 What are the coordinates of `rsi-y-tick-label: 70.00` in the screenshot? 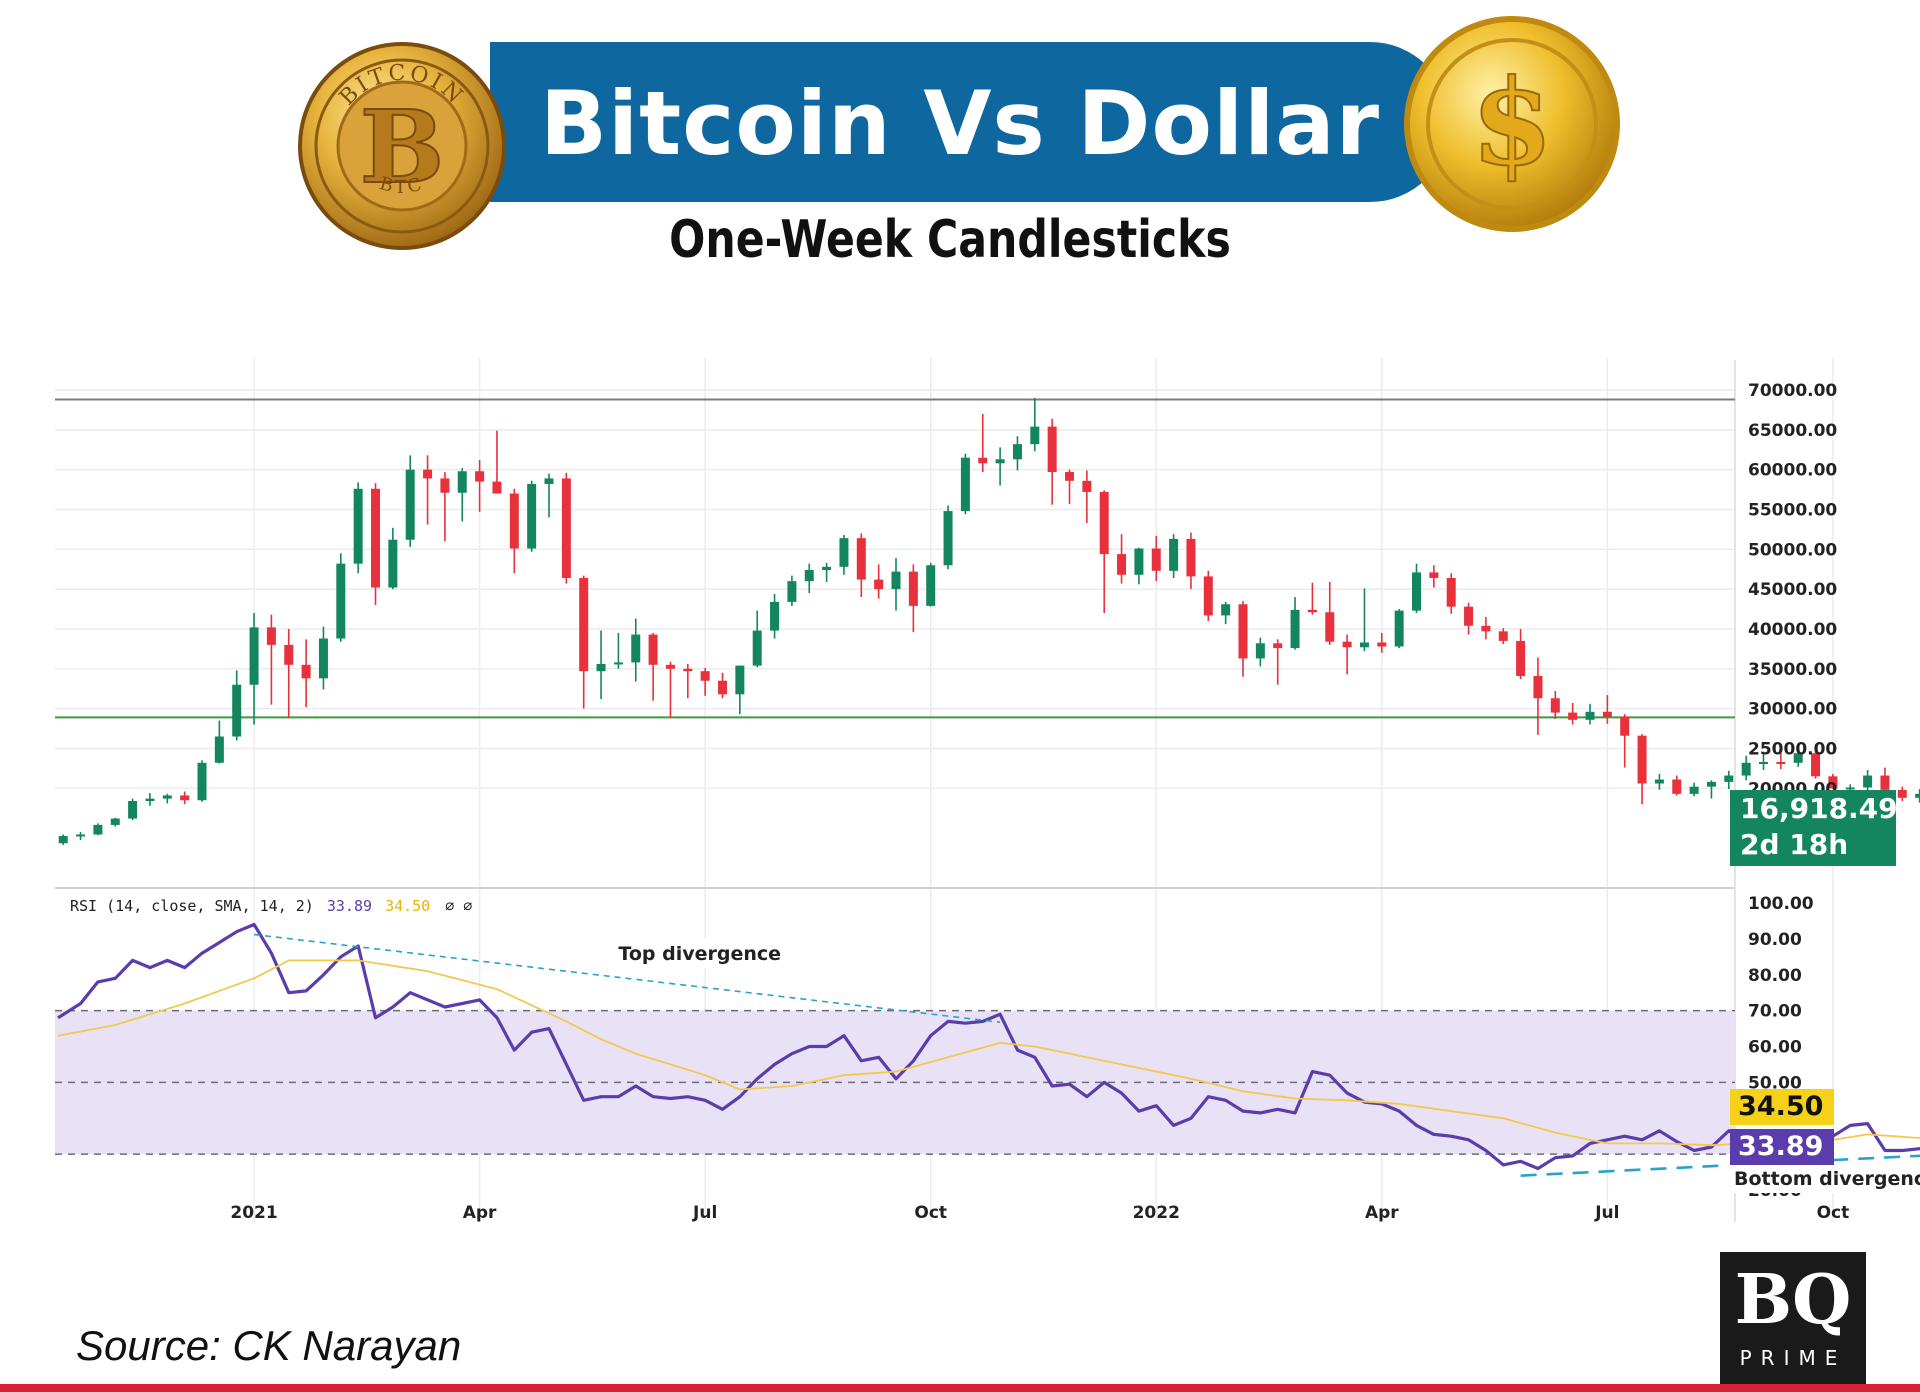 It's located at (1775, 1012).